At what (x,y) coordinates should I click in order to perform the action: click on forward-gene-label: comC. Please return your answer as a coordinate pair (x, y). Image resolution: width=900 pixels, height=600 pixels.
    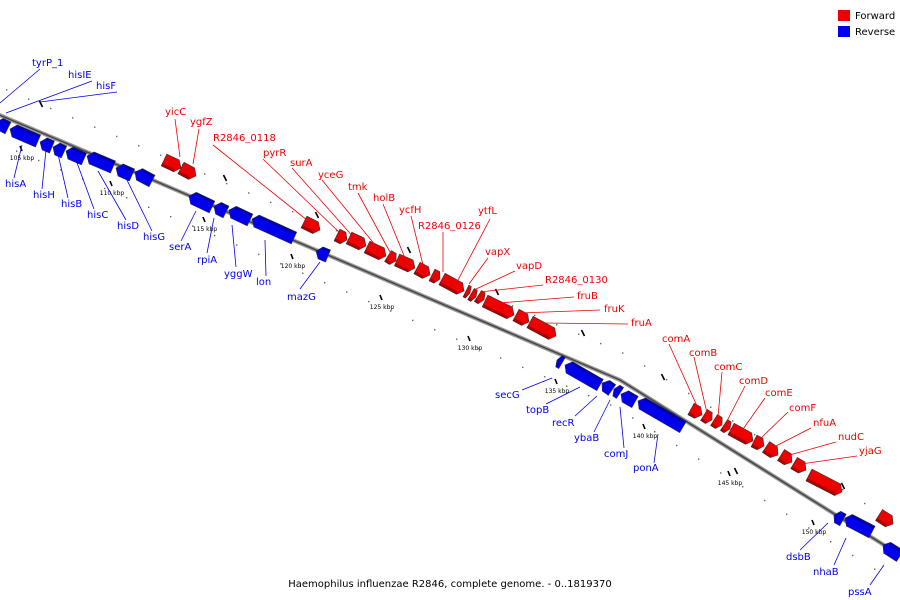
    Looking at the image, I should click on (728, 390).